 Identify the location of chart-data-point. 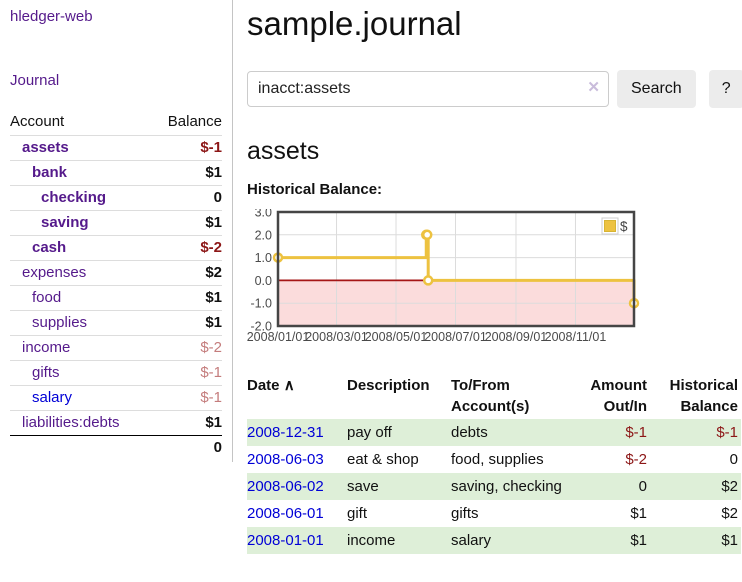
(427, 235).